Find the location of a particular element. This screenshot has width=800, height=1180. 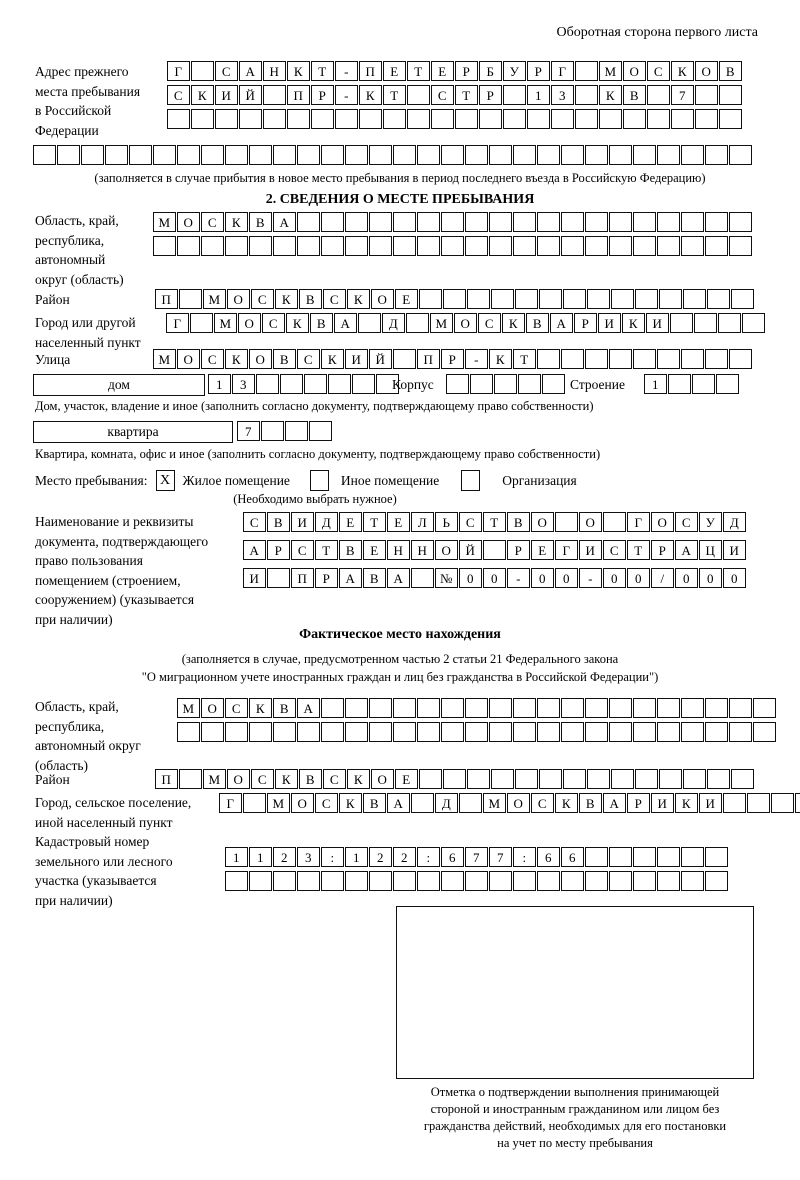

char-cell: 3 is located at coordinates (562, 95).